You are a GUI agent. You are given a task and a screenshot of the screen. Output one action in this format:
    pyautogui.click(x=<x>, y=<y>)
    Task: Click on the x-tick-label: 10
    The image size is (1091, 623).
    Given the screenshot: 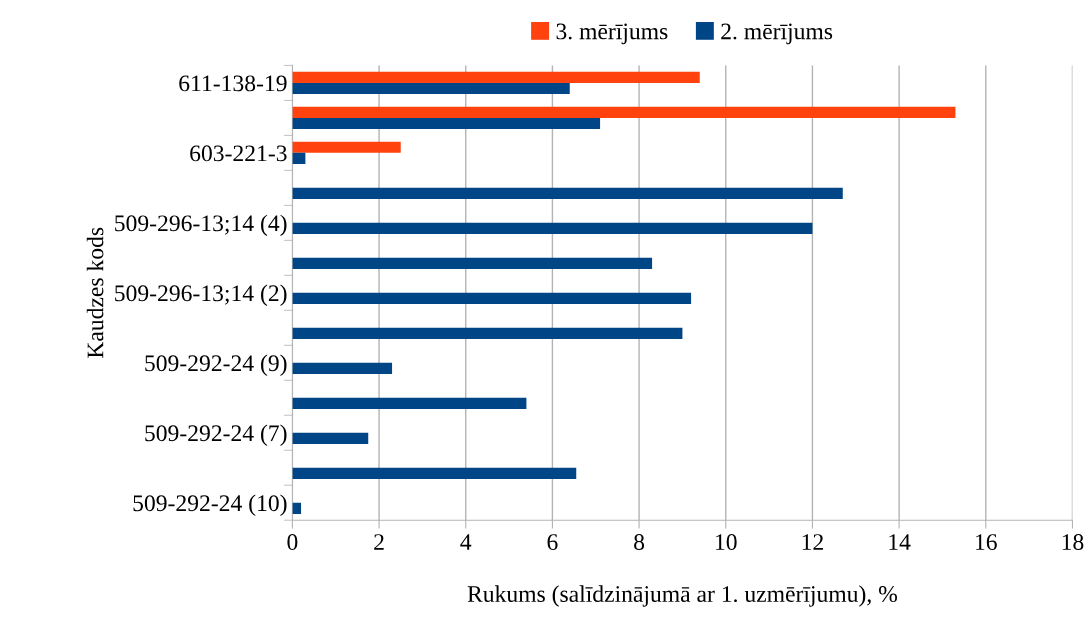 What is the action you would take?
    pyautogui.click(x=726, y=542)
    